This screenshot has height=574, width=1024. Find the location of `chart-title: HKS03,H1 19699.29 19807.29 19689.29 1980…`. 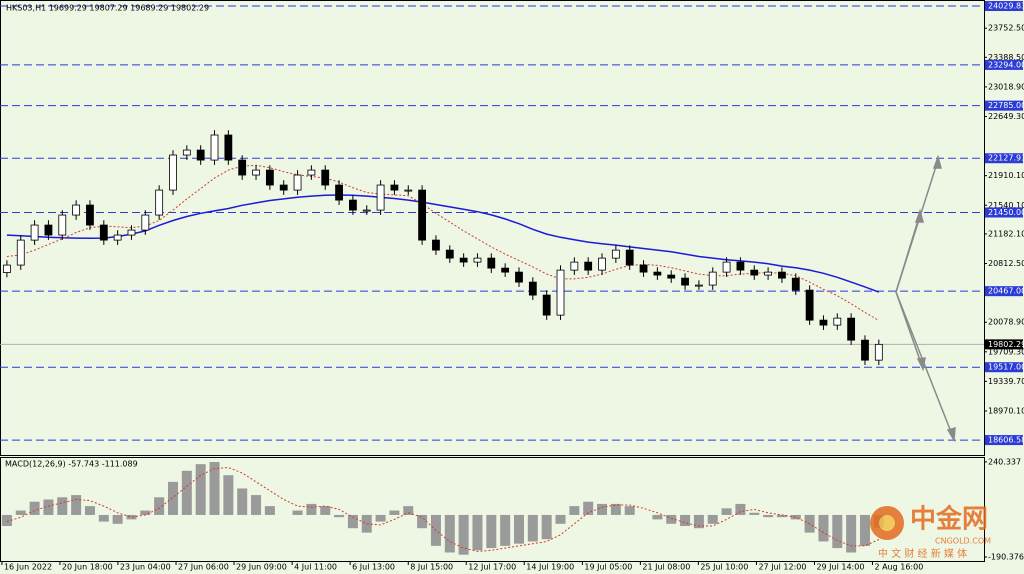

chart-title: HKS03,H1 19699.29 19807.29 19689.29 1980… is located at coordinates (107, 8).